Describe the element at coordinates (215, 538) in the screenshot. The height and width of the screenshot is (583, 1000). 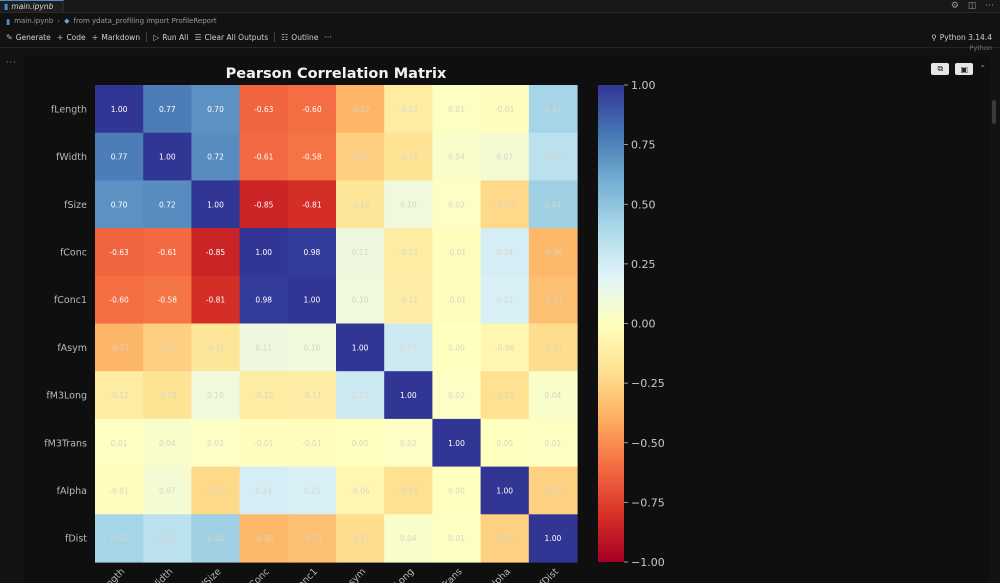
I see `heatmap-value-label: 0.44` at that location.